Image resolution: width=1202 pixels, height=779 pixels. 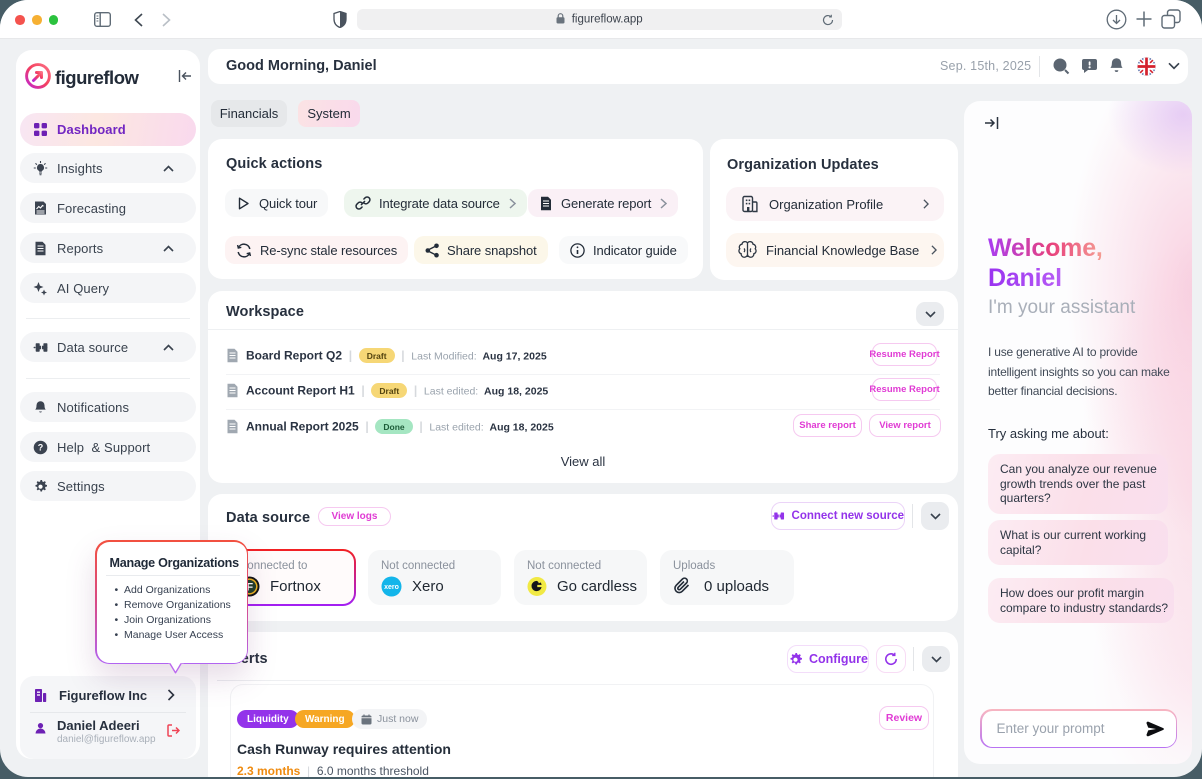 What do you see at coordinates (249, 588) in the screenshot?
I see `svg-text: F` at bounding box center [249, 588].